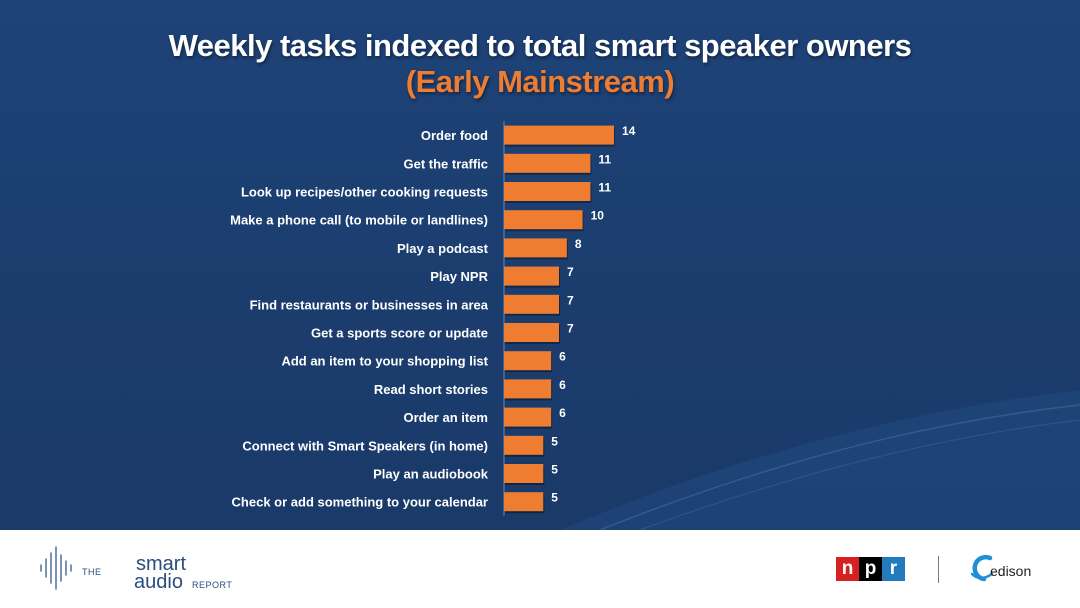 The image size is (1080, 608). Describe the element at coordinates (161, 564) in the screenshot. I see `logo-smart: smart` at that location.